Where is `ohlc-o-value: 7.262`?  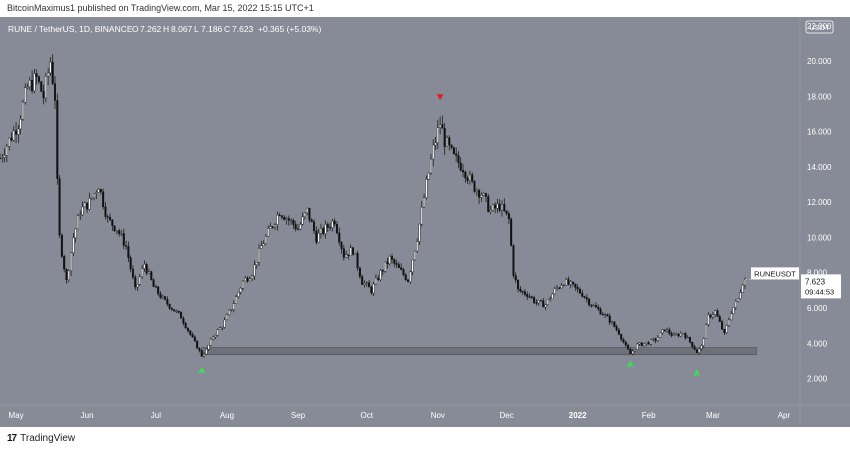 ohlc-o-value: 7.262 is located at coordinates (151, 29).